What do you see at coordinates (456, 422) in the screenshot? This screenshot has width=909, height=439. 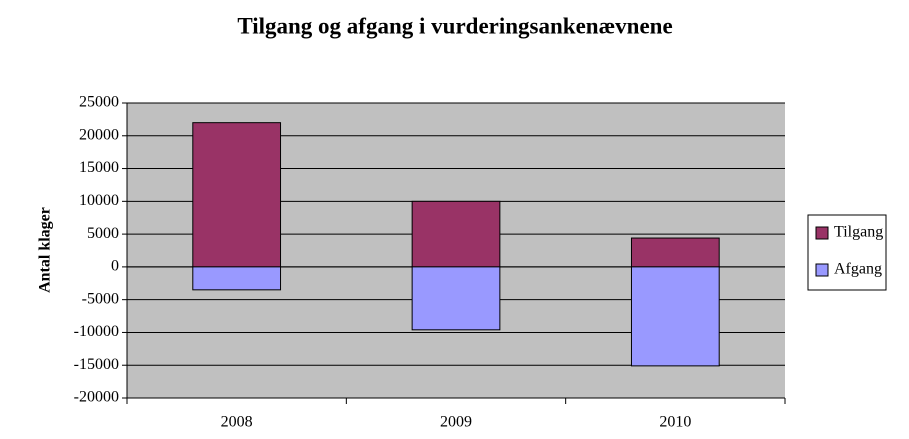 I see `x-tick-label: 2009` at bounding box center [456, 422].